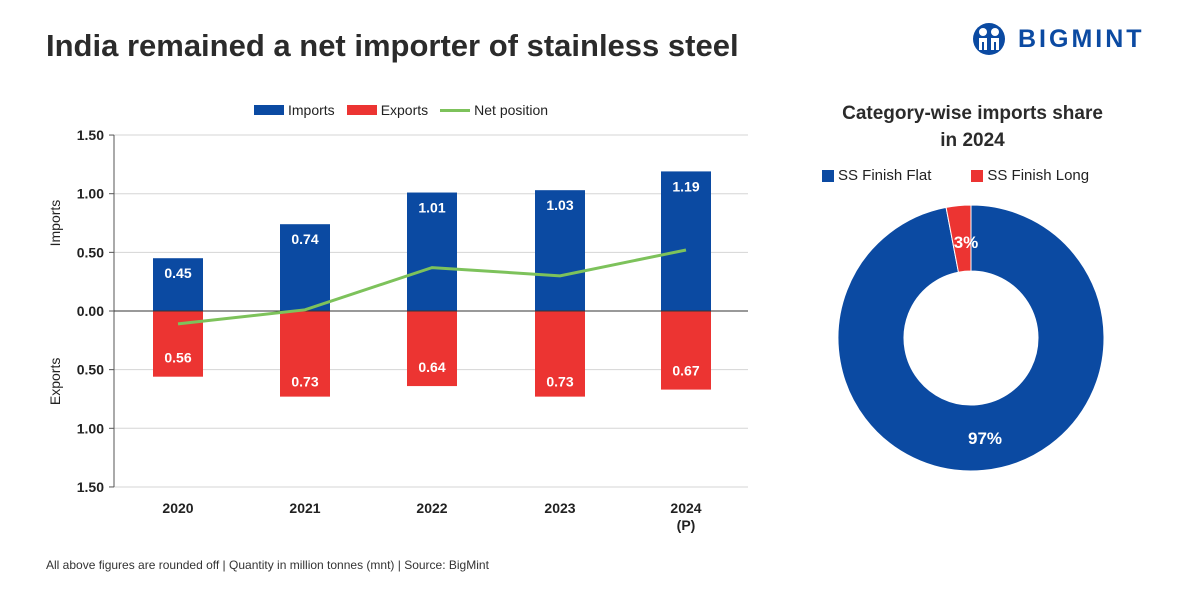  Describe the element at coordinates (685, 508) in the screenshot. I see `x-tick-label: 2024` at that location.